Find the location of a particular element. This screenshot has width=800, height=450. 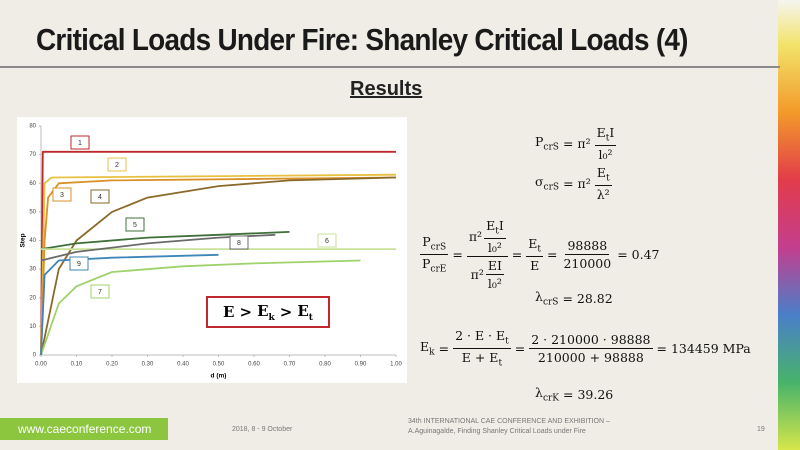

fraction: PcrS PcrE is located at coordinates (434, 254).